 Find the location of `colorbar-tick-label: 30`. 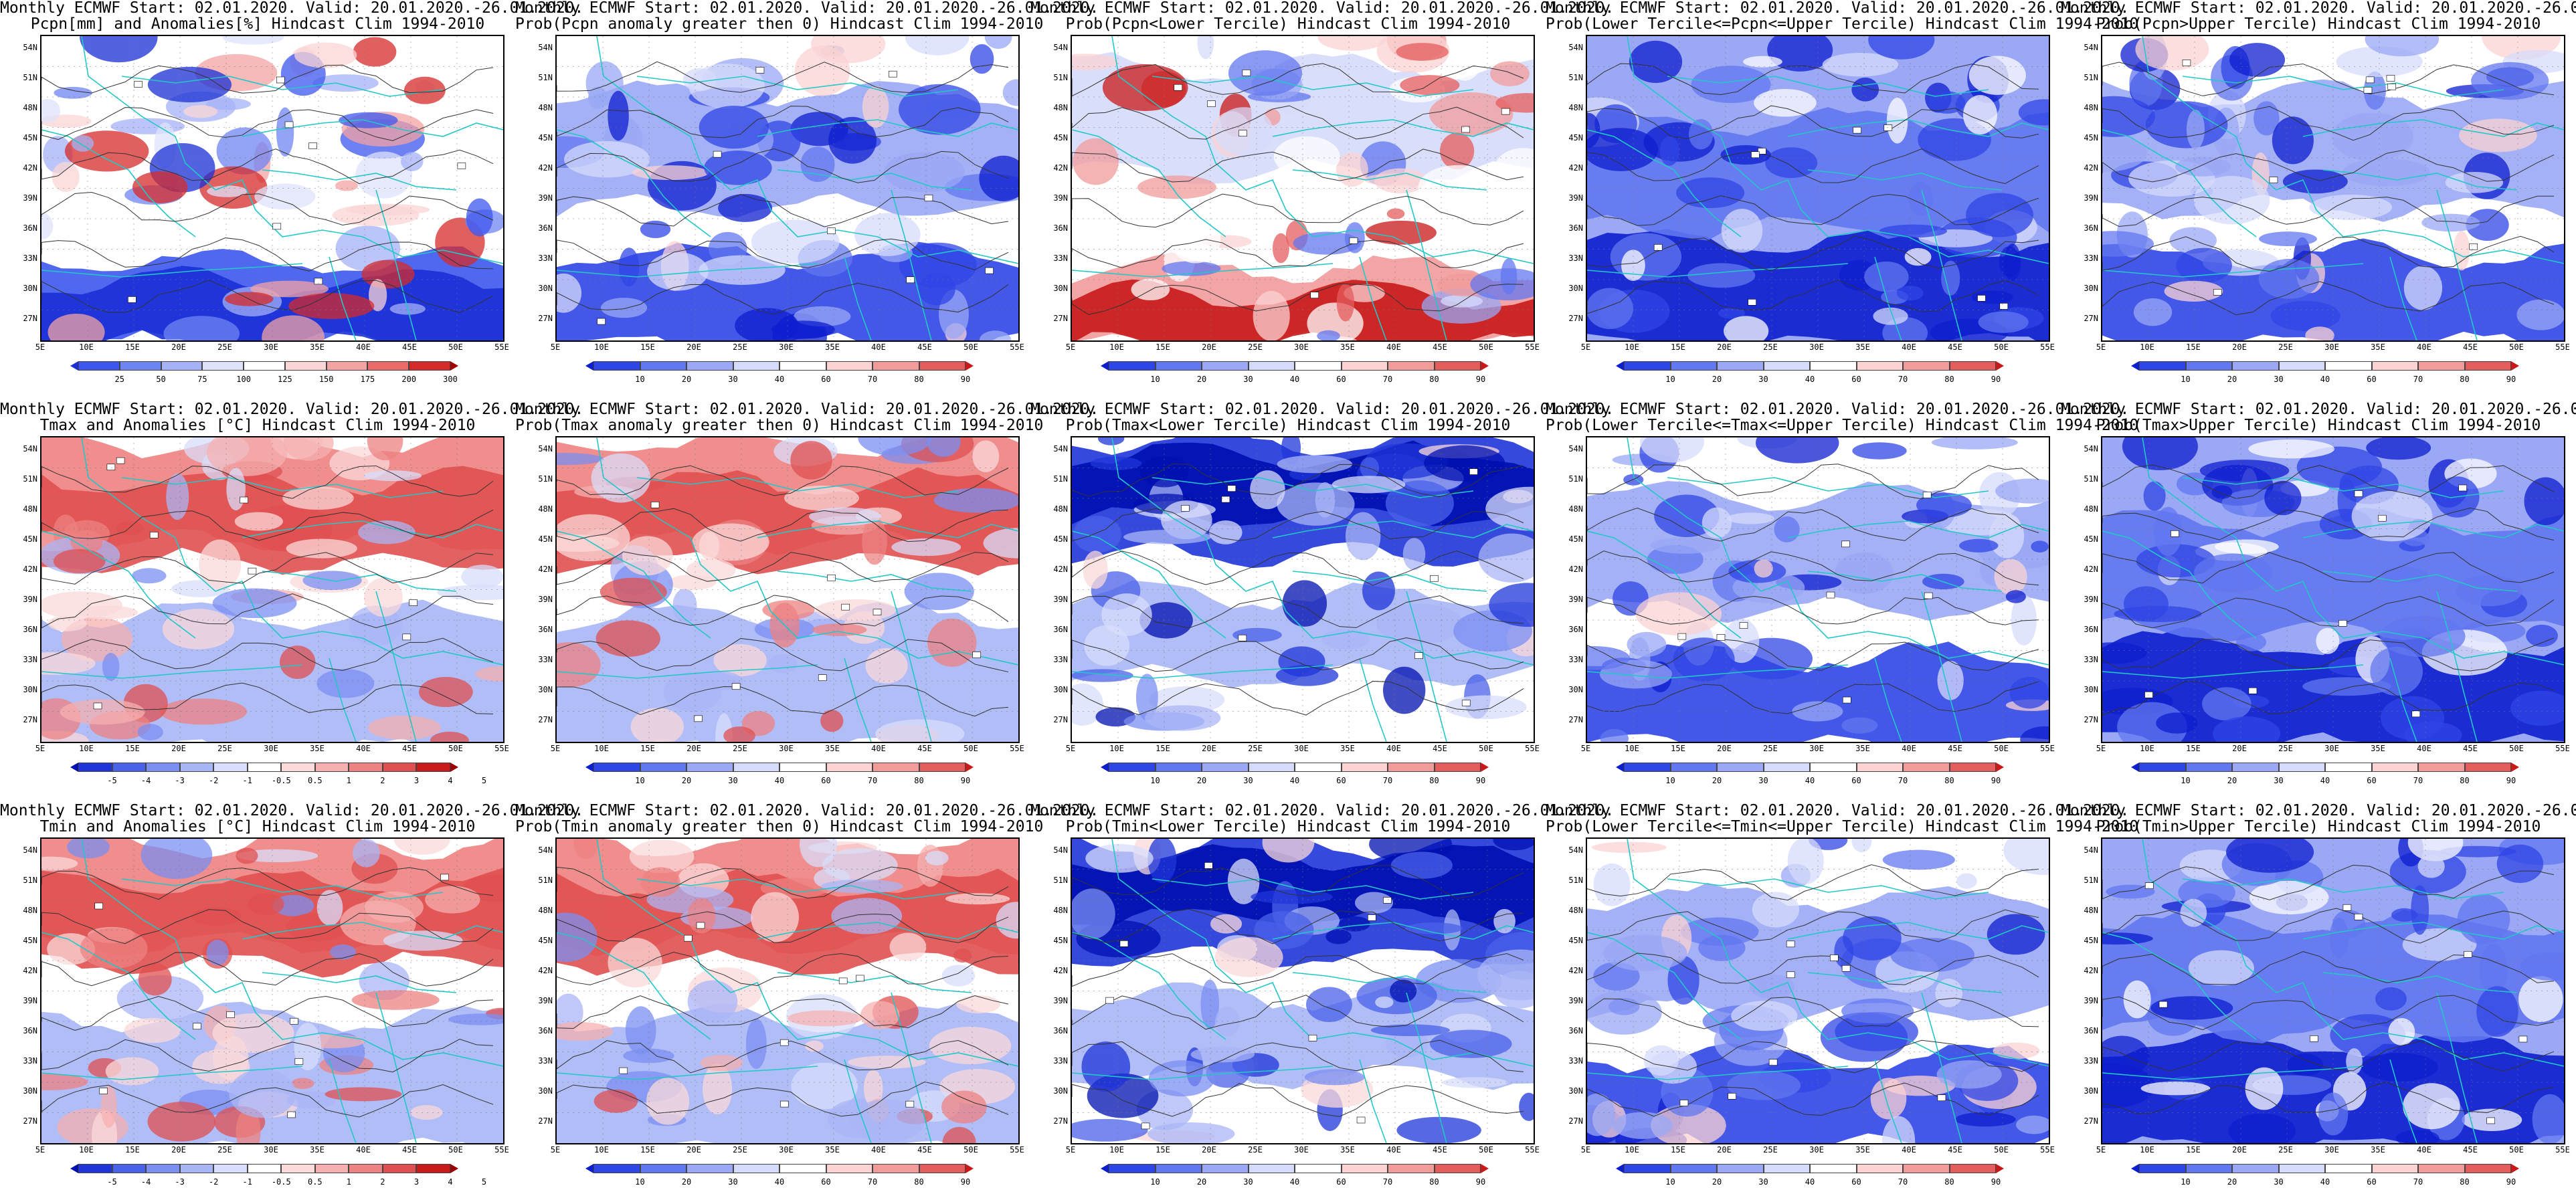

colorbar-tick-label: 30 is located at coordinates (1763, 780).